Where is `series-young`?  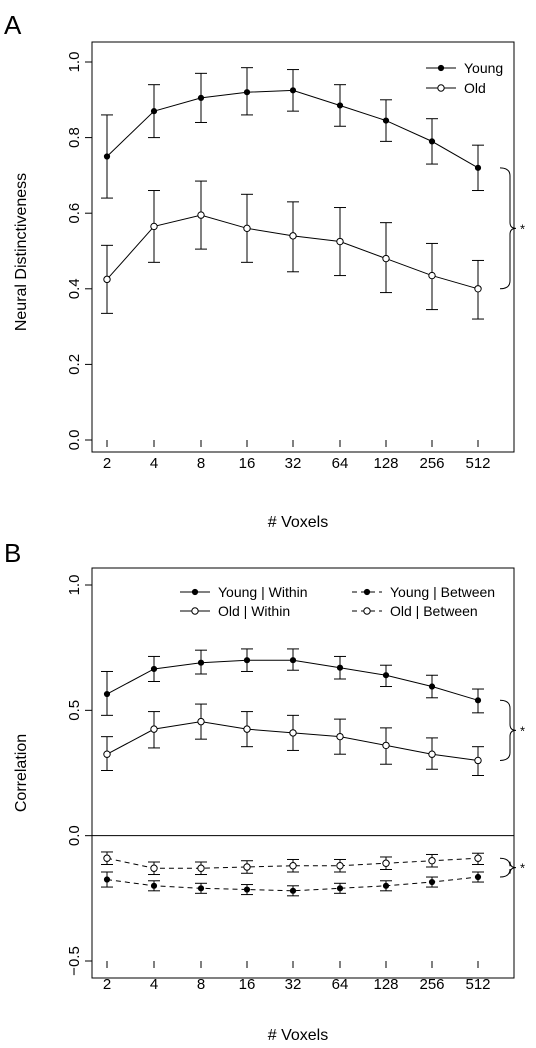
series-young is located at coordinates (292, 133).